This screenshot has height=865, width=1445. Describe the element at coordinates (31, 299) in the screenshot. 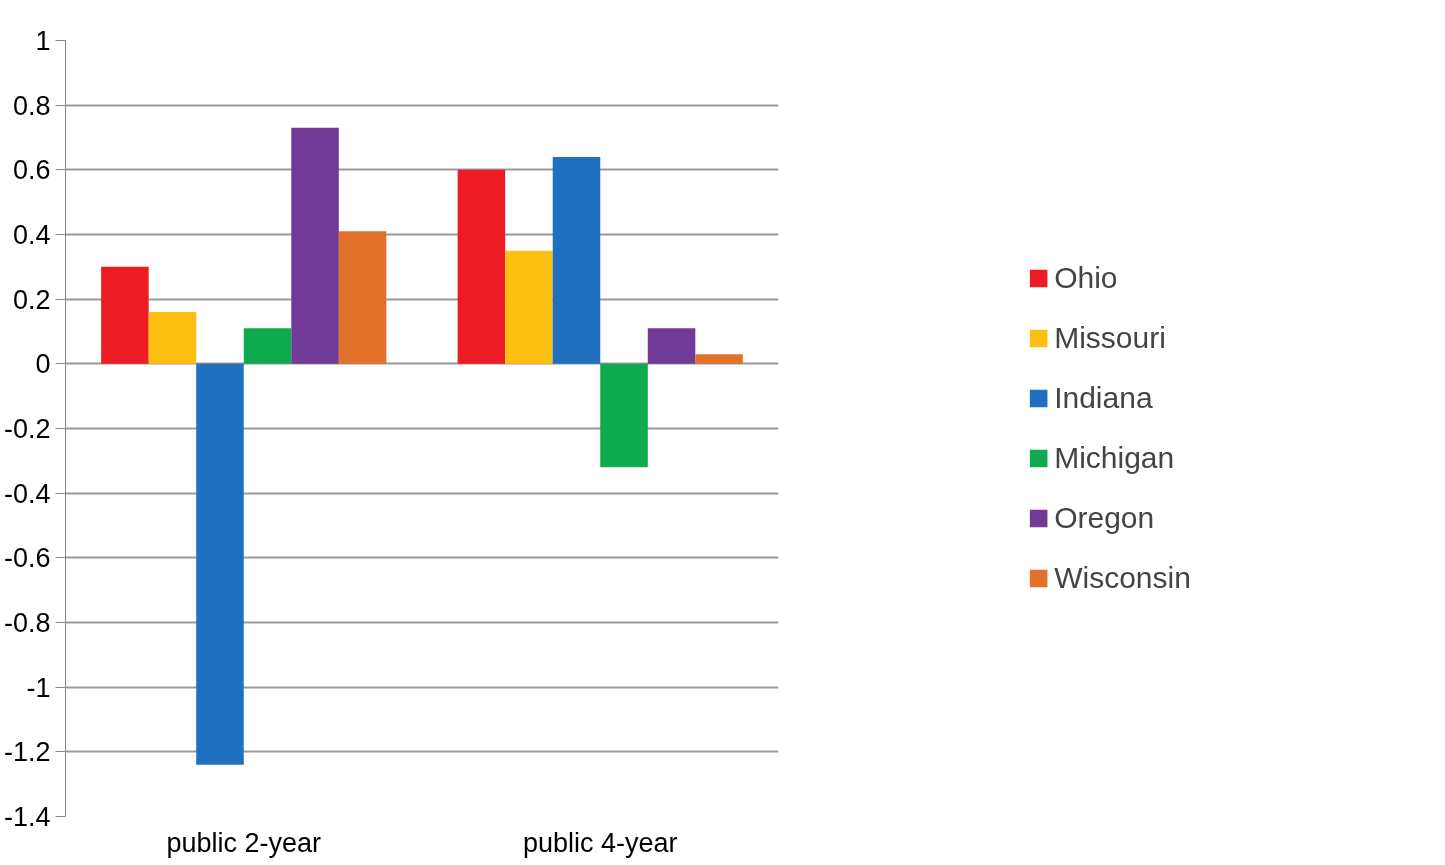

I see `y-tick-label: 0.2` at that location.